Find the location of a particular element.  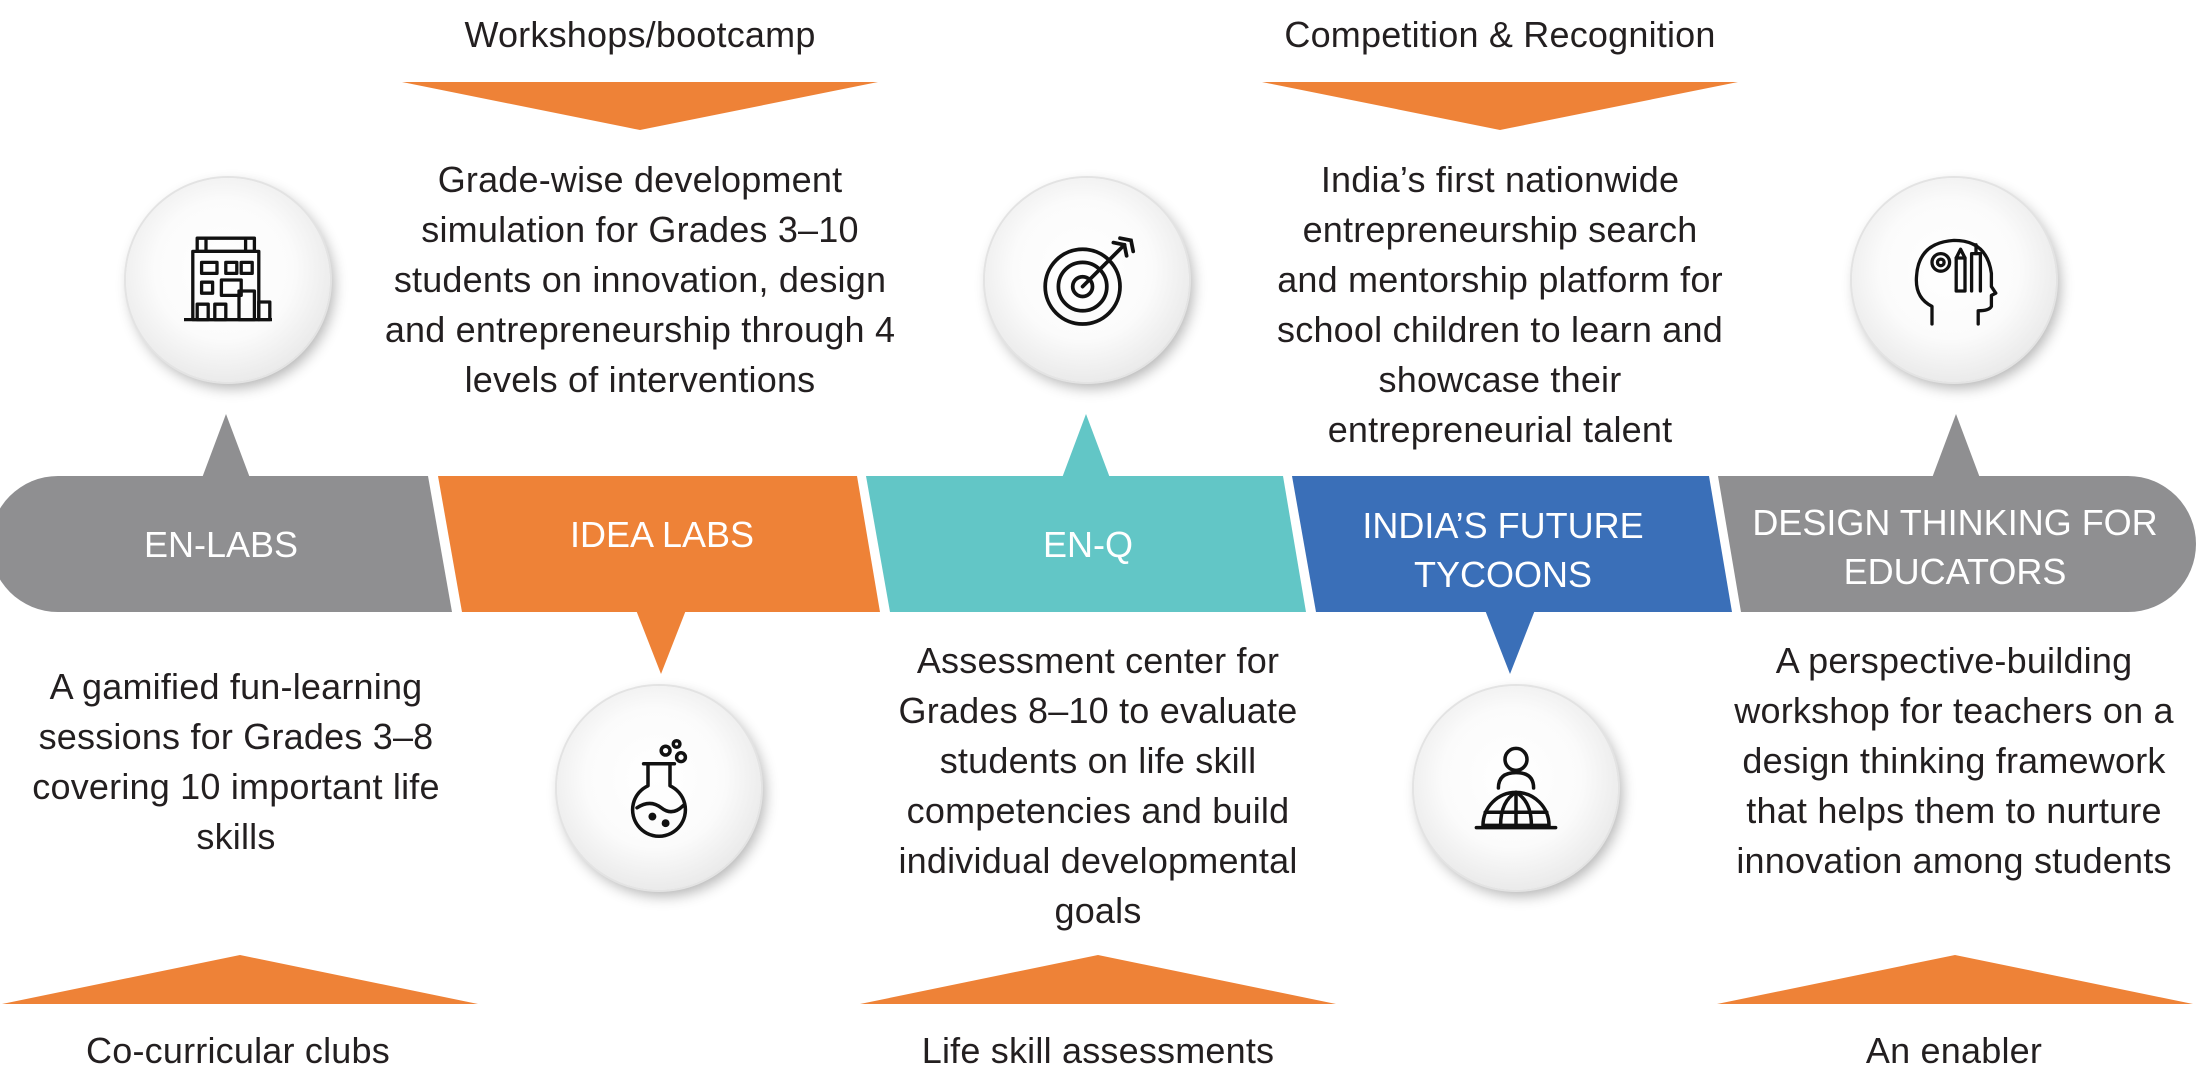

heading-workshops: Workshops/bootcamp is located at coordinates (640, 34).